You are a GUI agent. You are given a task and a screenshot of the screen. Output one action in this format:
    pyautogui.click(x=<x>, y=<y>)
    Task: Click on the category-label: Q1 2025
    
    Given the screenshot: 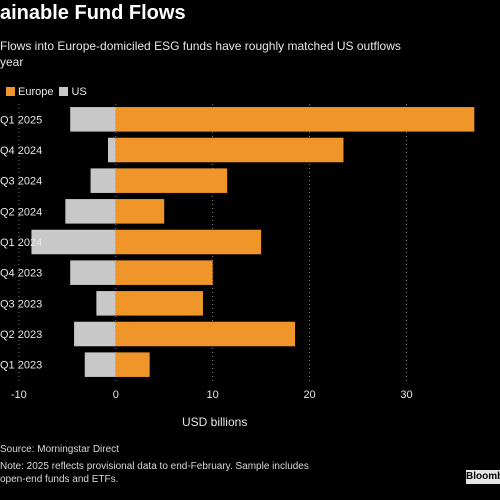 What is the action you would take?
    pyautogui.click(x=21, y=120)
    